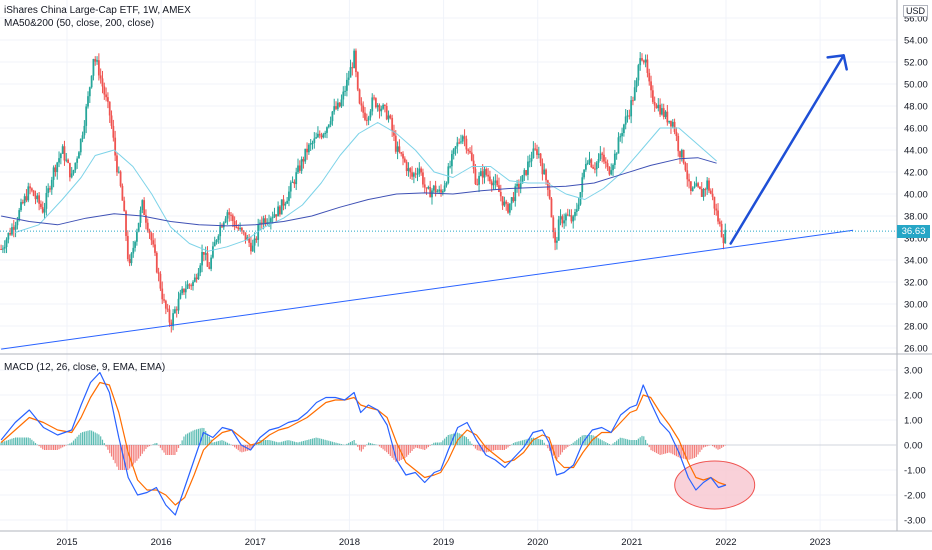 The height and width of the screenshot is (550, 932). Describe the element at coordinates (915, 521) in the screenshot. I see `macd-tick-label: -3.00` at that location.